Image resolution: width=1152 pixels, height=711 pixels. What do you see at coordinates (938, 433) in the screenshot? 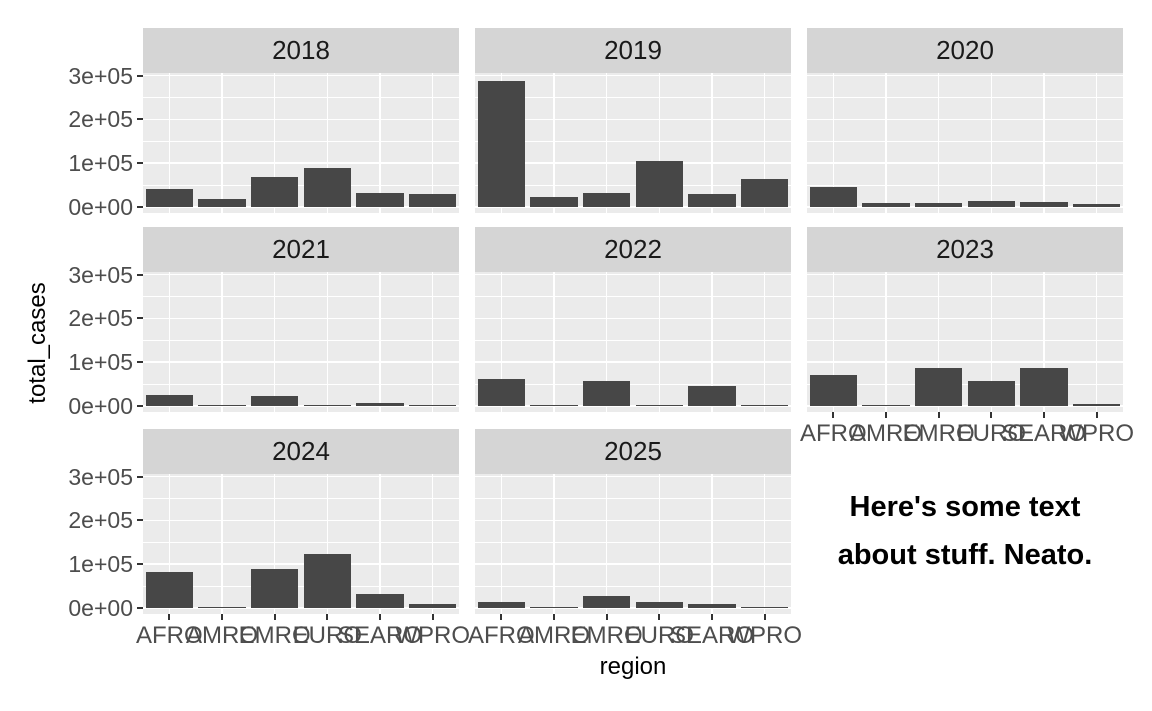
I see `x-tick-label: EMRO` at bounding box center [938, 433].